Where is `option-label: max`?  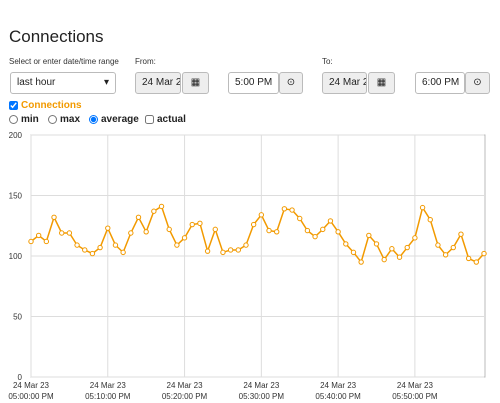
option-label: max is located at coordinates (70, 119).